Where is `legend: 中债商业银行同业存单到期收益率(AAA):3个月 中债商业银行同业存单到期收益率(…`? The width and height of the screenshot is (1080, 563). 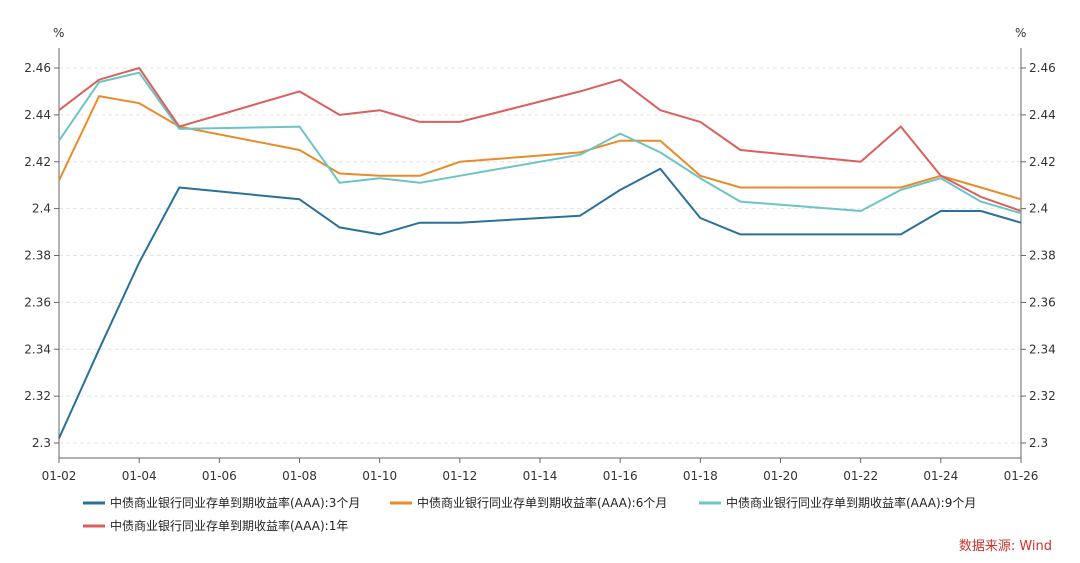
legend: 中债商业银行同业存单到期收益率(AAA):3个月 中债商业银行同业存单到期收益率(… is located at coordinates (529, 514).